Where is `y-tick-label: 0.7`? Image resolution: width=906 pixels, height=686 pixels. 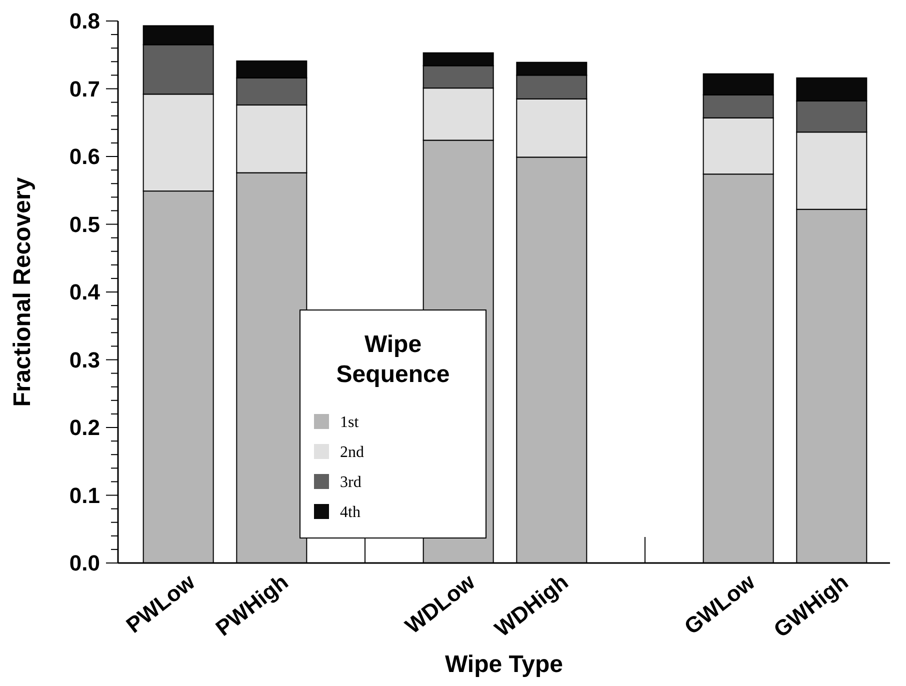
y-tick-label: 0.7 is located at coordinates (84, 89).